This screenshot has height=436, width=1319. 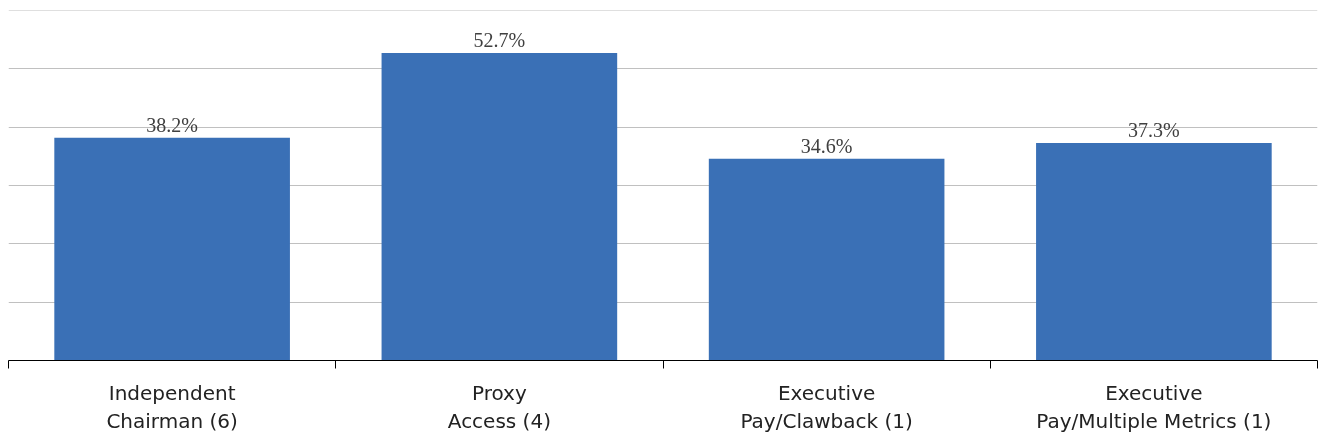 I want to click on x-tick-label: Executive Pay/Multiple Metrics (1), so click(x=1154, y=407).